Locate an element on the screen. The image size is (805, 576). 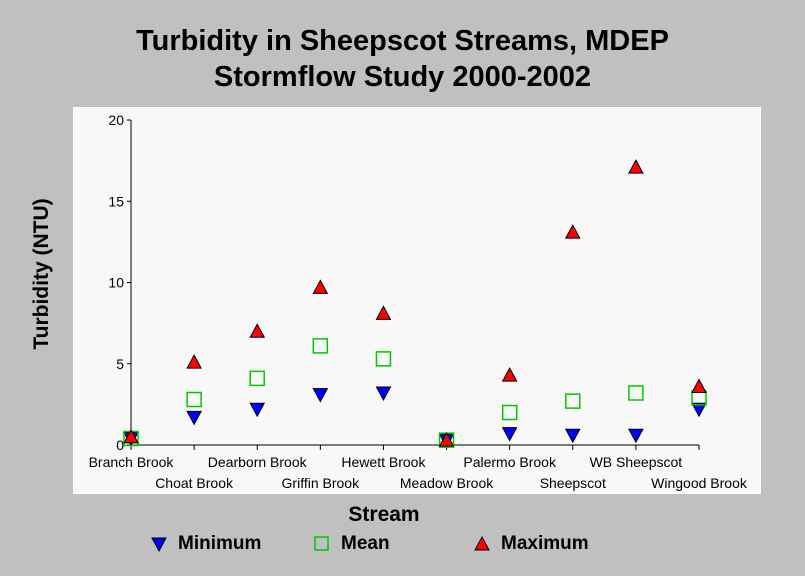
maximum-marker-icon is located at coordinates (482, 543).